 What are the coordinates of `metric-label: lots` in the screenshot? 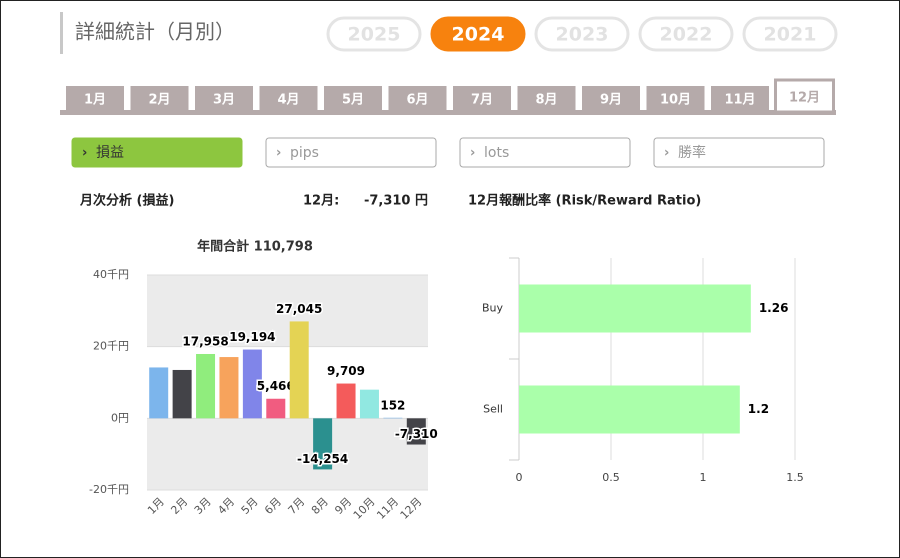 It's located at (496, 153).